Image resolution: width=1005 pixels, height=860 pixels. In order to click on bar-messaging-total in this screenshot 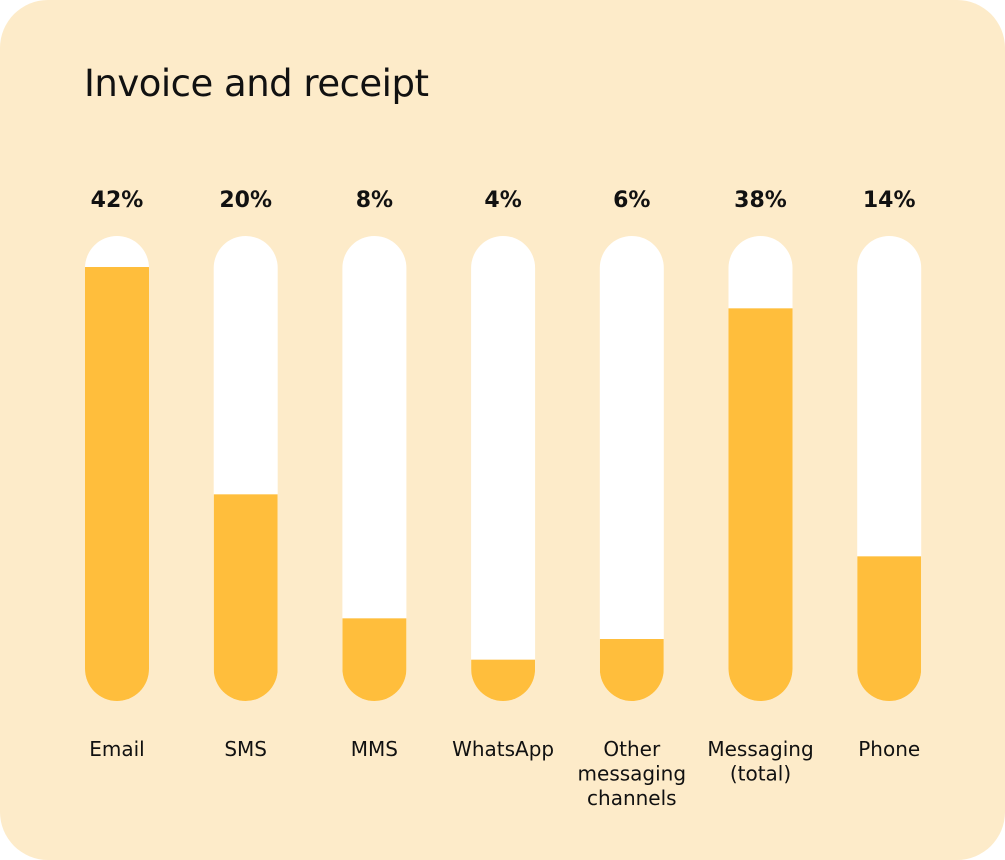, I will do `click(760, 504)`.